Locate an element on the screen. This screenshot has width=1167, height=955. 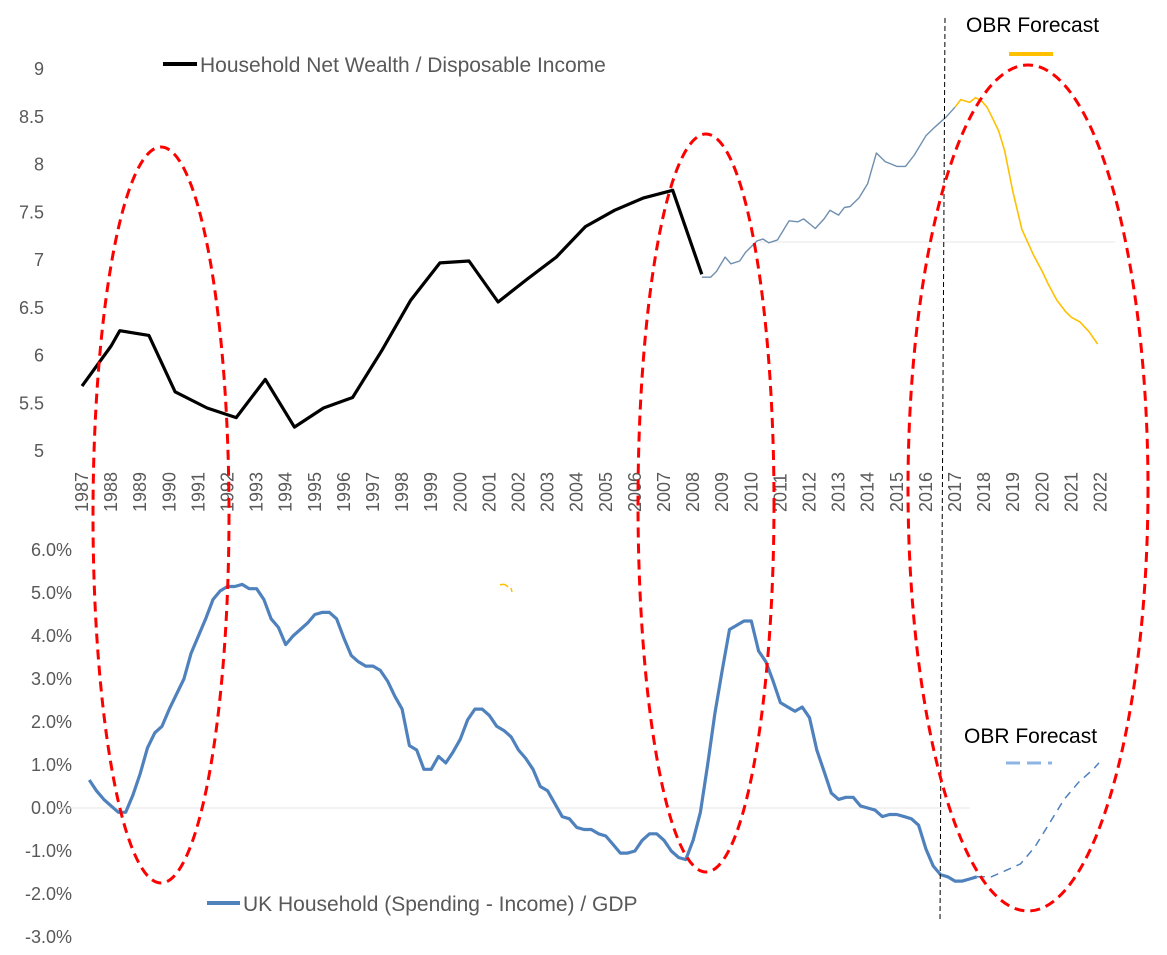
forecast-divider-line is located at coordinates (942, 470).